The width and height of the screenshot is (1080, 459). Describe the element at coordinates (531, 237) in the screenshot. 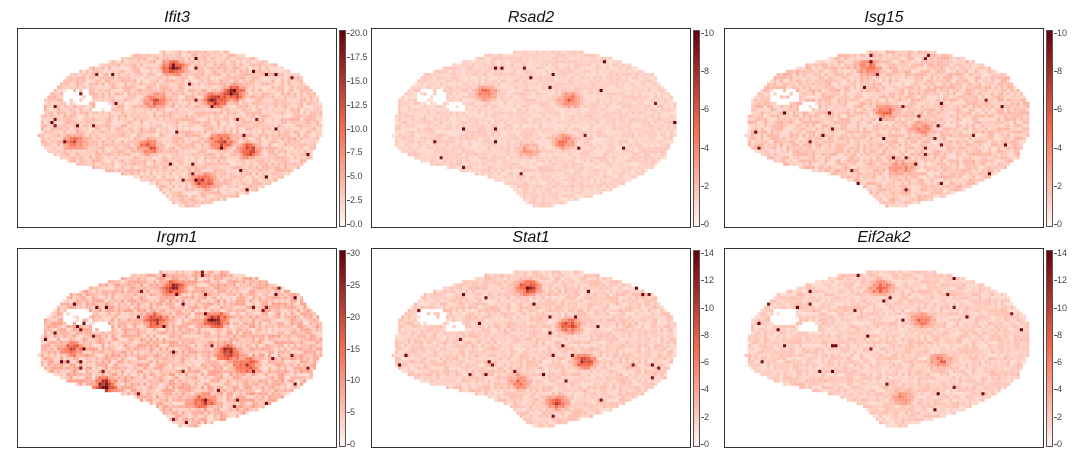

I see `panel-title: Stat1` at that location.